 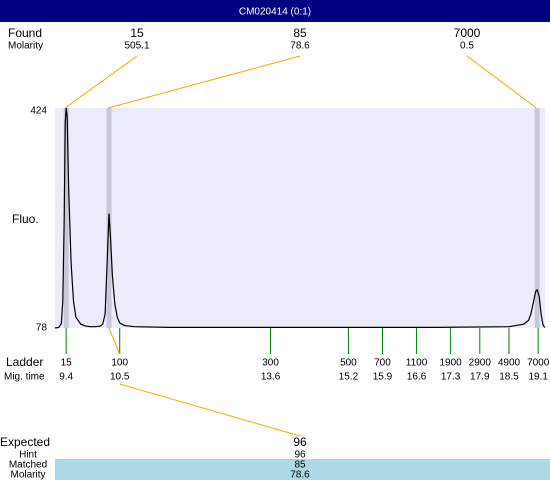 What do you see at coordinates (480, 363) in the screenshot?
I see `ladder-size: 2900` at bounding box center [480, 363].